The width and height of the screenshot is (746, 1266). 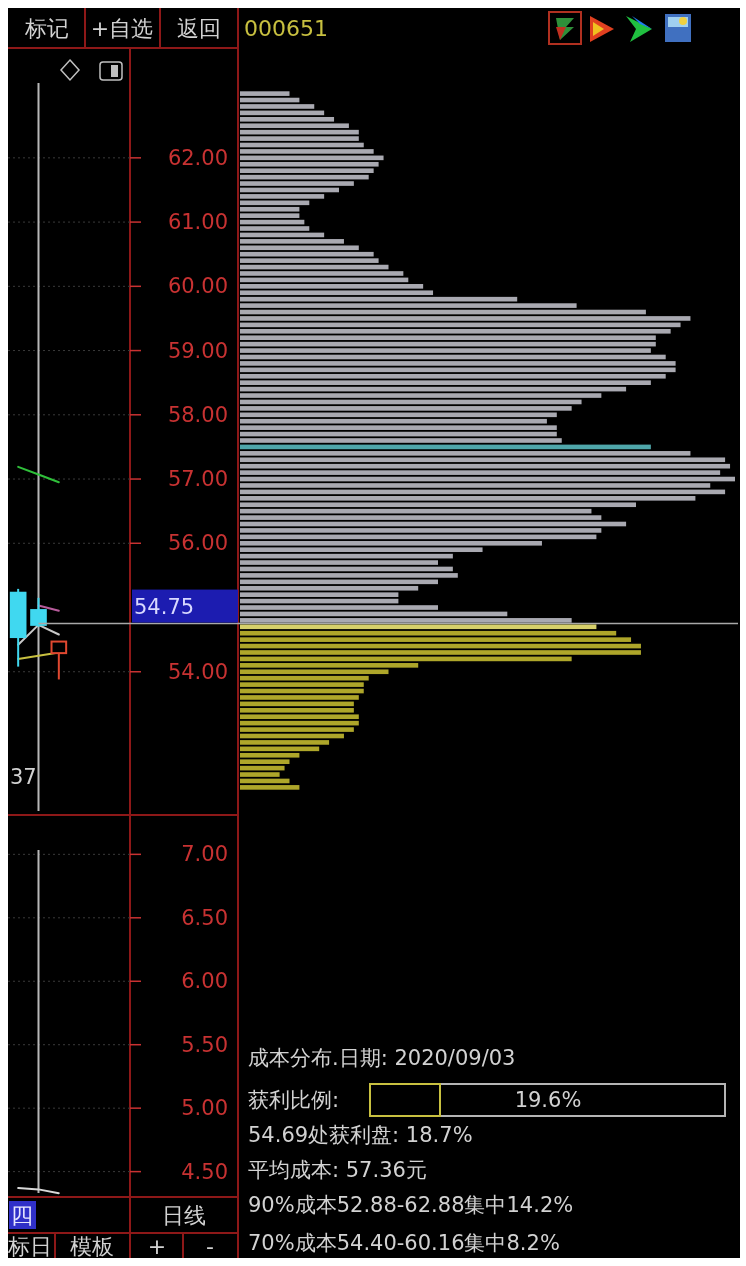 What do you see at coordinates (46, 28) in the screenshot?
I see `text: 标记` at bounding box center [46, 28].